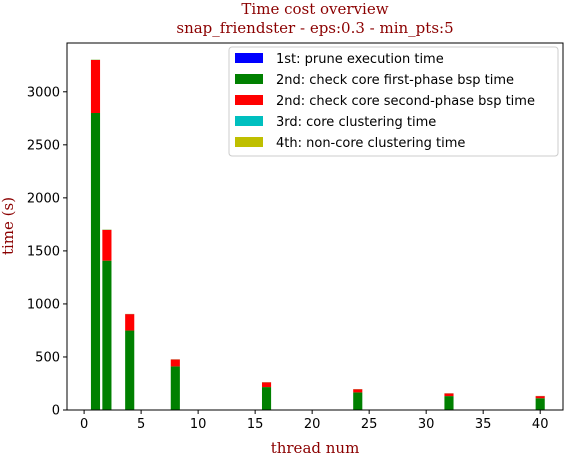  I want to click on x-axis-ticks: 0 5 10 15 20 25 30 35 40, so click(314, 421).